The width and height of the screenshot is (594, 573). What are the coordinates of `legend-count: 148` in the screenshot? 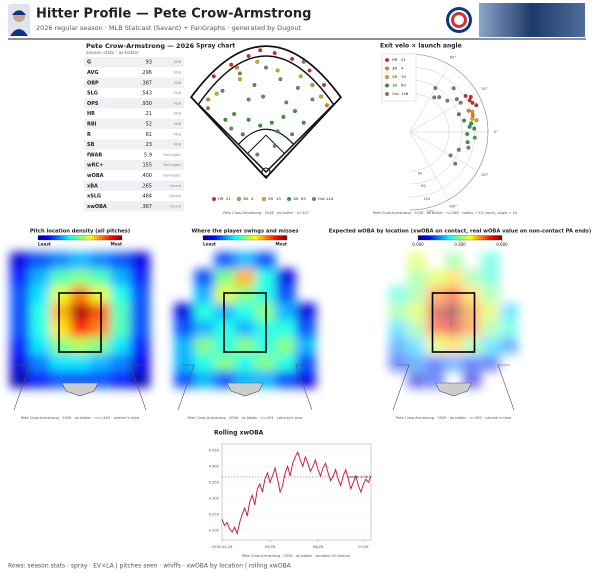 It's located at (405, 93).